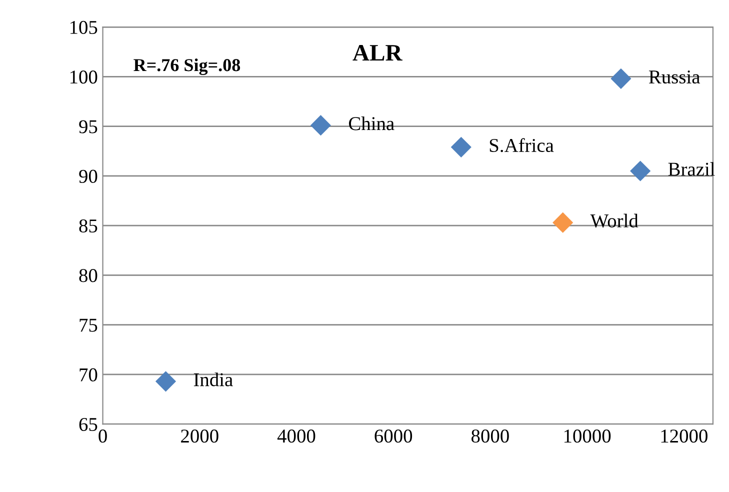 The image size is (729, 492). Describe the element at coordinates (213, 379) in the screenshot. I see `annotation: India` at that location.